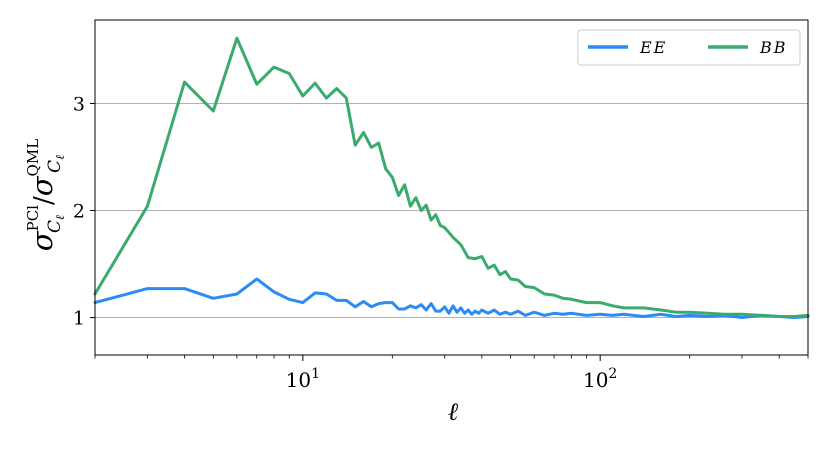 This screenshot has width=830, height=450. I want to click on x-tick-label: 10², so click(600, 379).